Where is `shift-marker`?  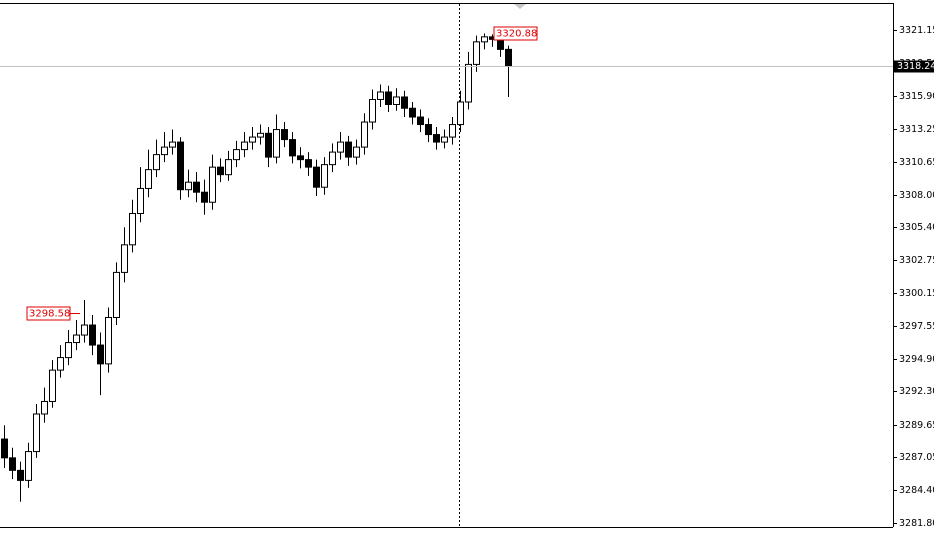 shift-marker is located at coordinates (520, 6).